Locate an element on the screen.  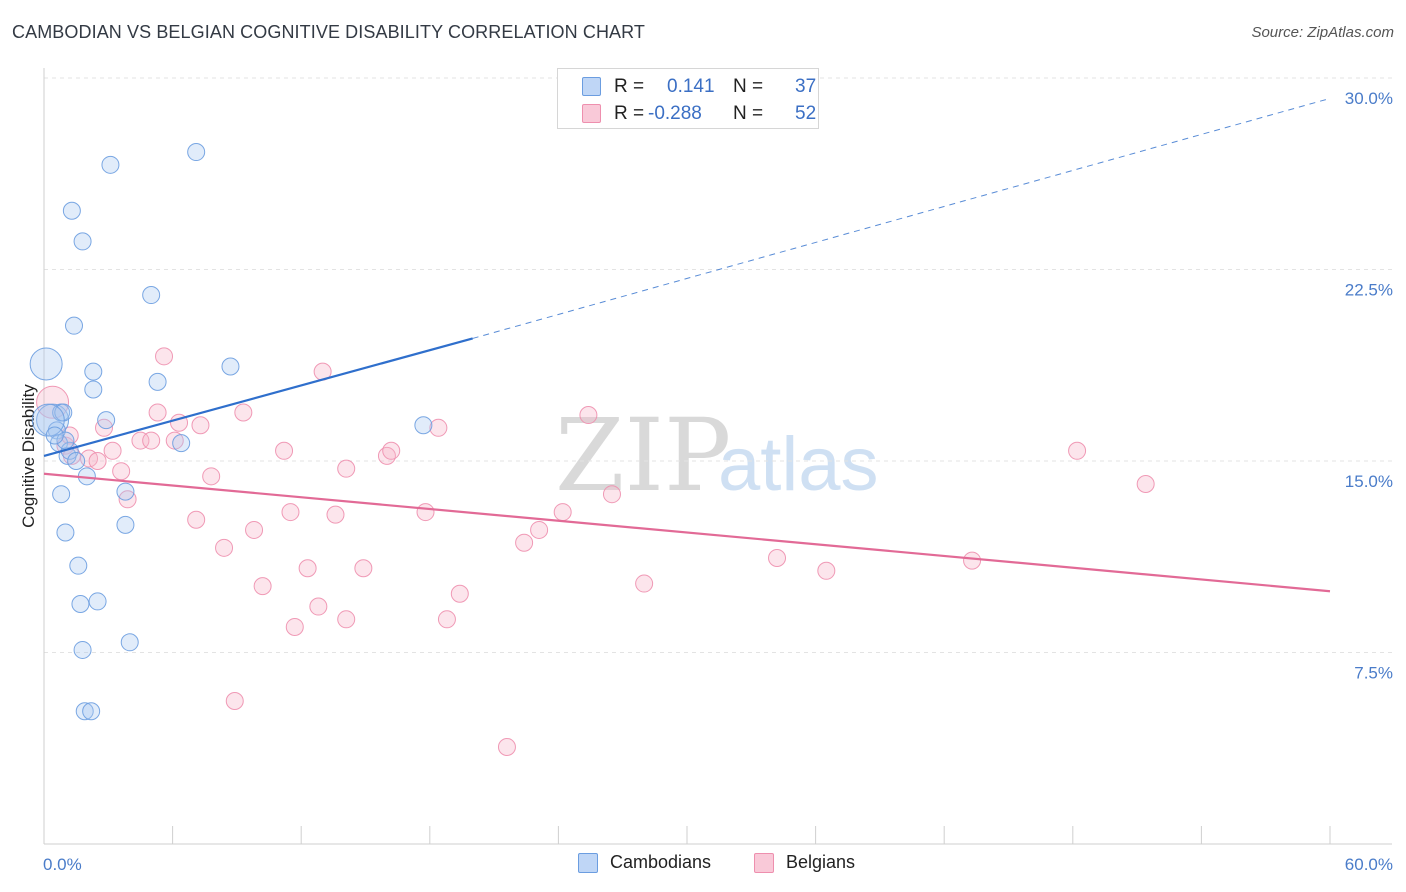
belgians-legend-label: Belgians is located at coordinates (821, 862).